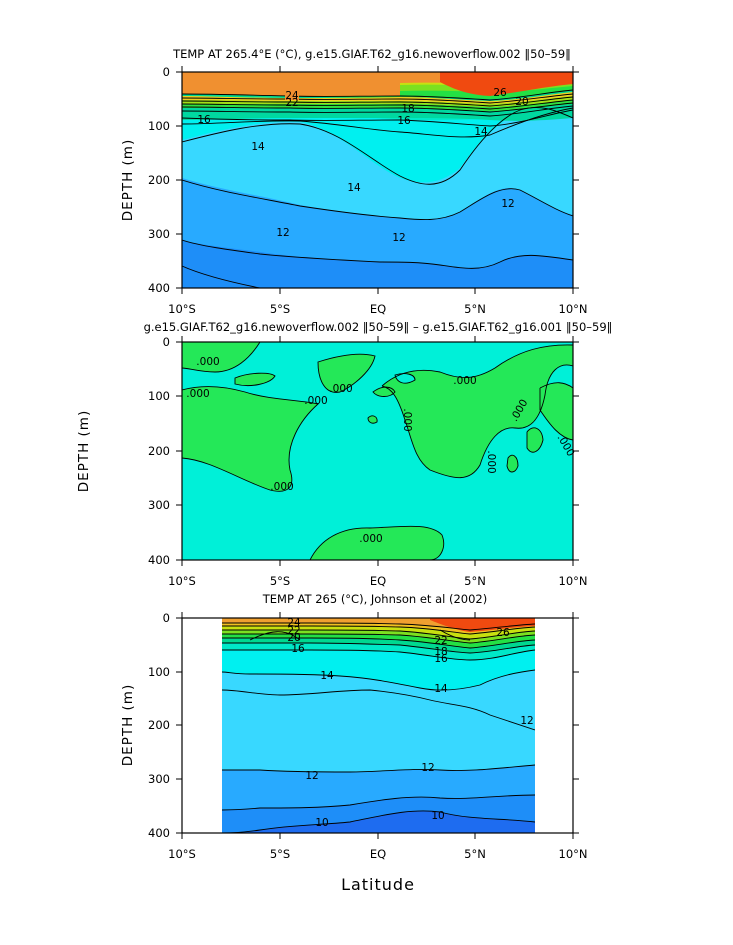  What do you see at coordinates (128, 180) in the screenshot?
I see `panel-1-ylabel: DEPTH (m)` at bounding box center [128, 180].